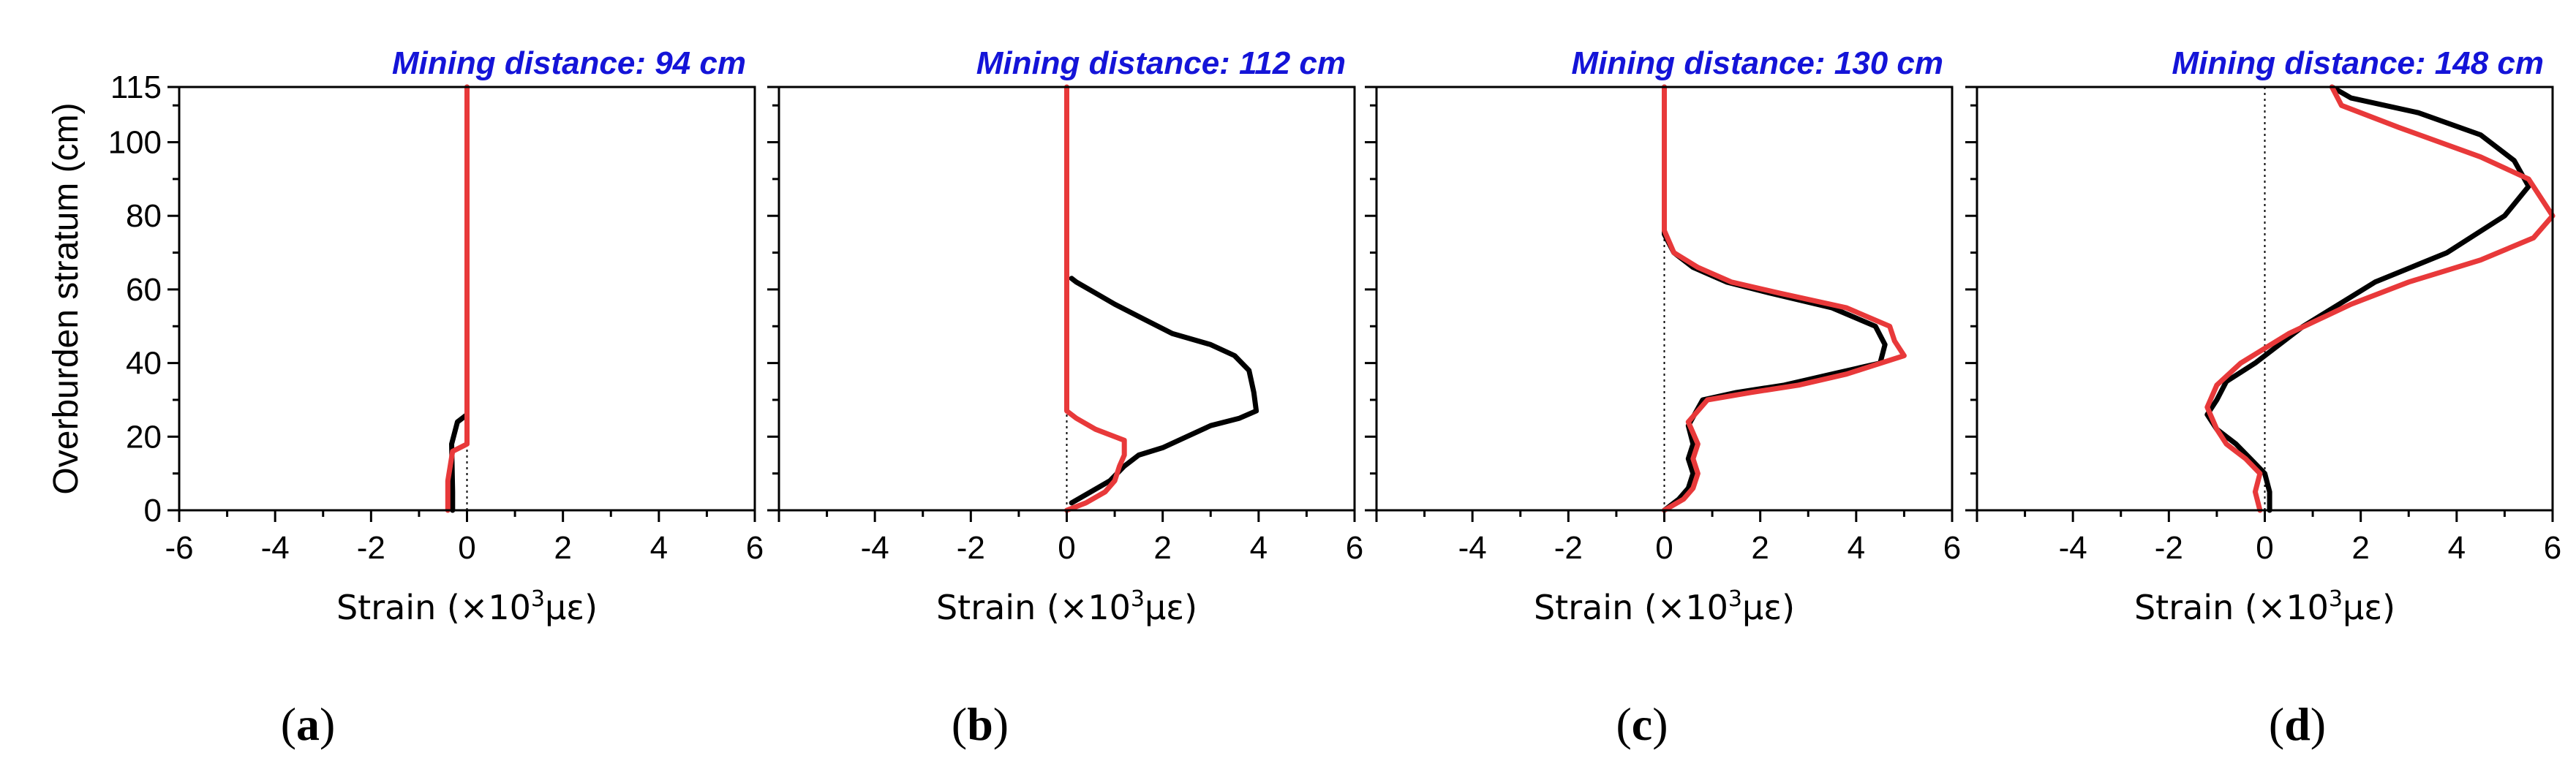 This screenshot has height=772, width=2576. What do you see at coordinates (144, 364) in the screenshot?
I see `y-tick-label: 40` at bounding box center [144, 364].